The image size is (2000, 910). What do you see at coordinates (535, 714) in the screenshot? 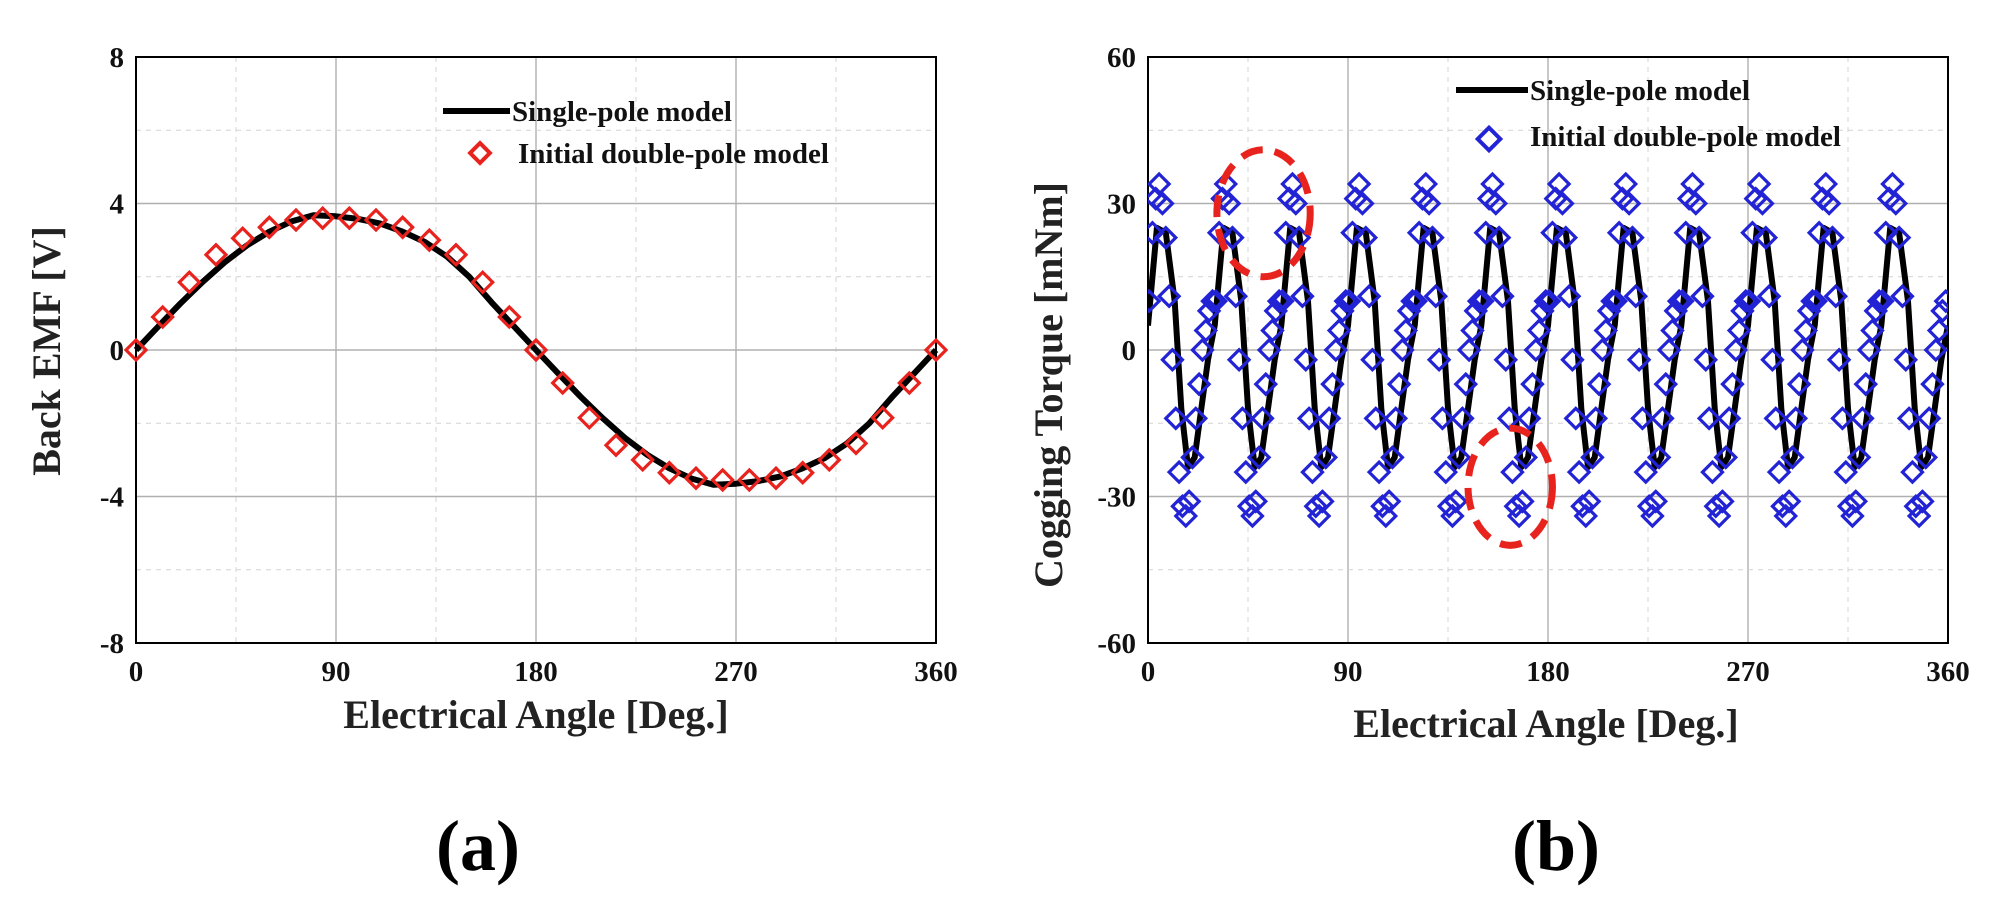
I see `x-axis-label: Electrical Angle [Deg.]` at bounding box center [535, 714].